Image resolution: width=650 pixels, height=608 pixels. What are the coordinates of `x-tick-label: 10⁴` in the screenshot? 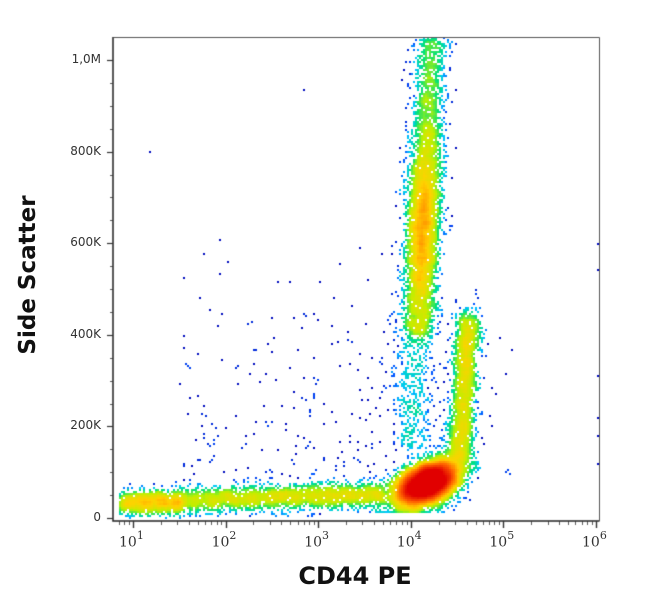 It's located at (409, 540).